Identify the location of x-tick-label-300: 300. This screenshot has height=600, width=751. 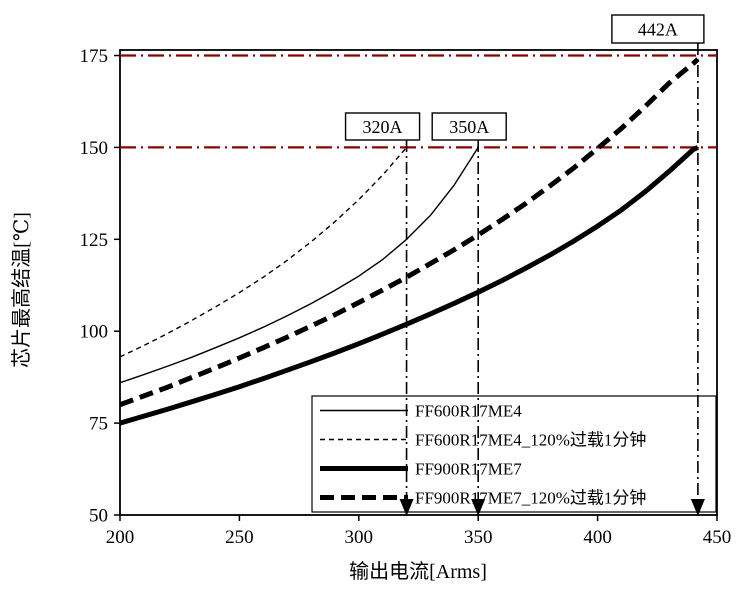
(359, 537).